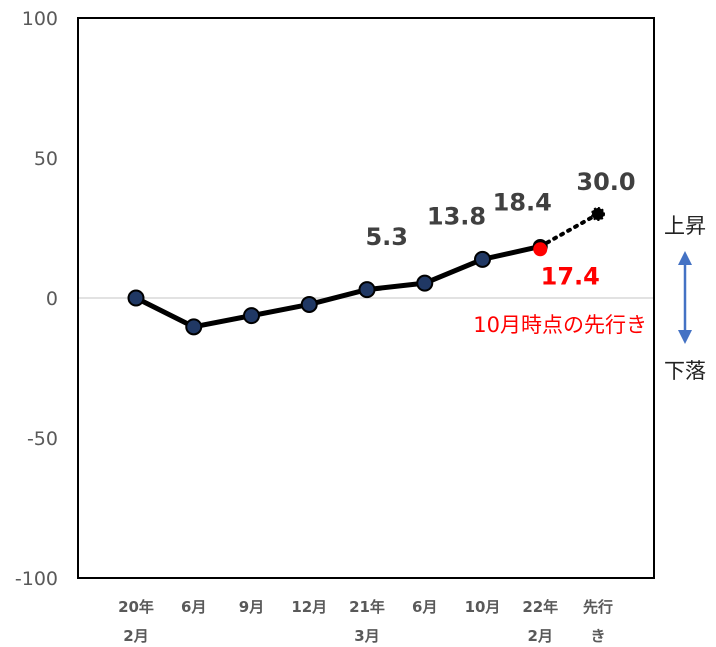  I want to click on y-tick-label: -100, so click(36, 579).